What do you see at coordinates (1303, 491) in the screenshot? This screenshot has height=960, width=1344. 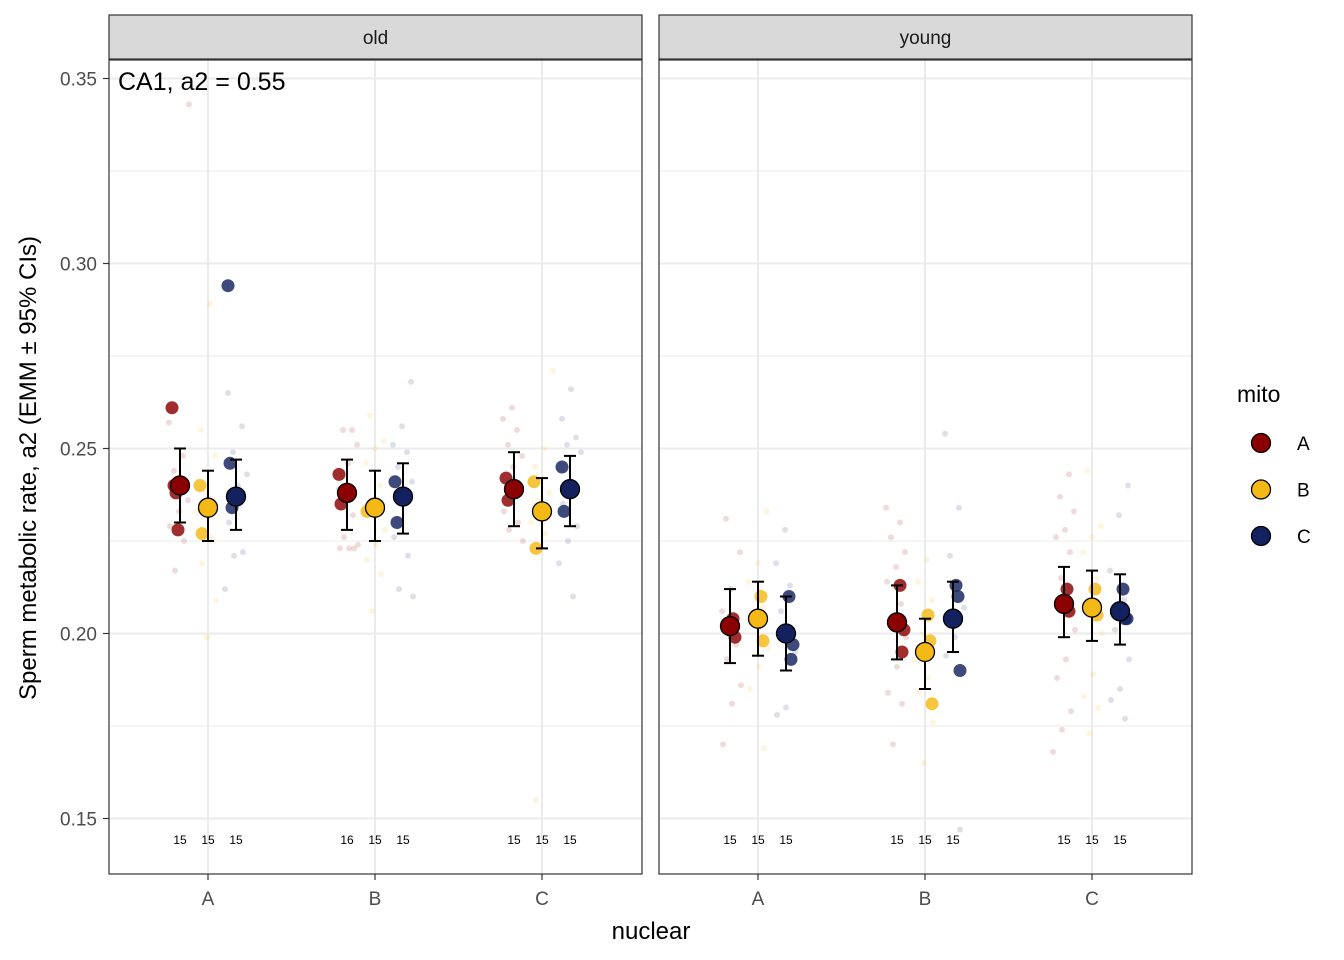 I see `legend-label-B: B` at bounding box center [1303, 491].